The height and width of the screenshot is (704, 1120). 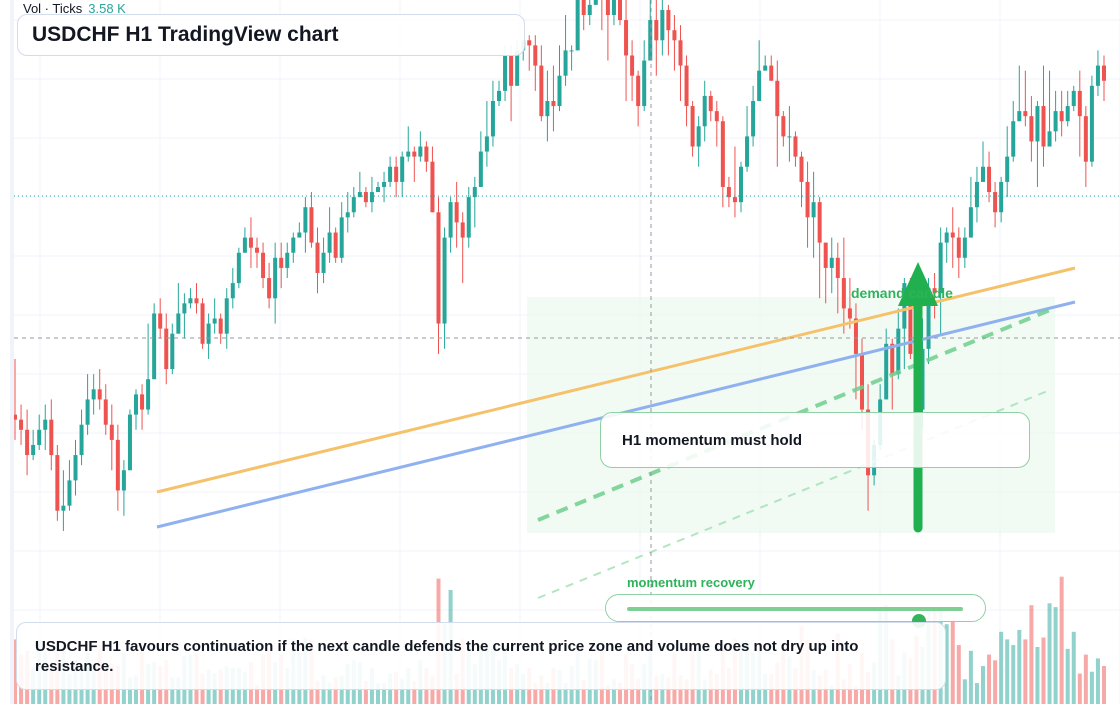 What do you see at coordinates (794, 494) in the screenshot?
I see `dashed-channel-line` at bounding box center [794, 494].